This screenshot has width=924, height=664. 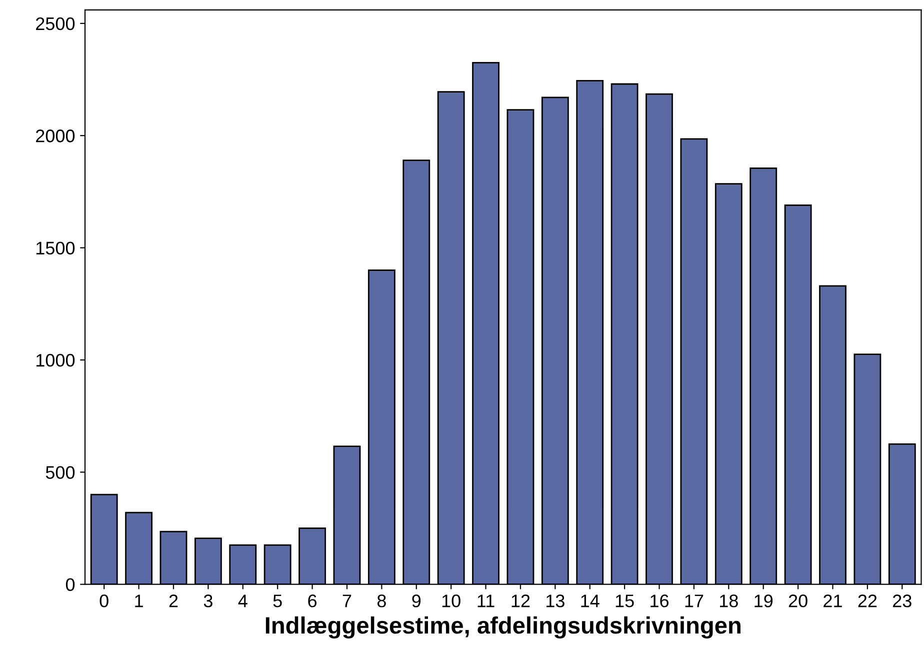 What do you see at coordinates (70, 585) in the screenshot?
I see `y-tick-label: 0` at bounding box center [70, 585].